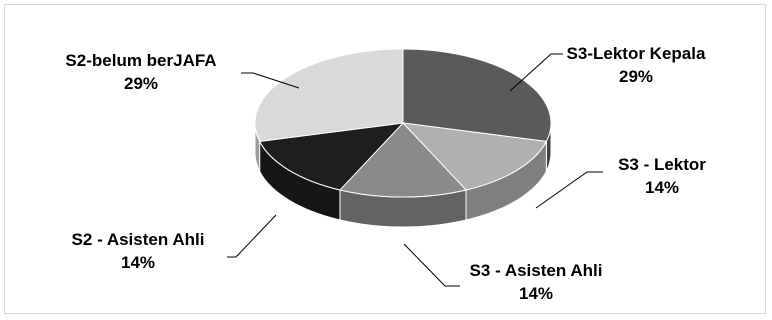 Image resolution: width=772 pixels, height=320 pixels. Describe the element at coordinates (636, 53) in the screenshot. I see `slice-label-0: S3-Lektor Kepala` at that location.